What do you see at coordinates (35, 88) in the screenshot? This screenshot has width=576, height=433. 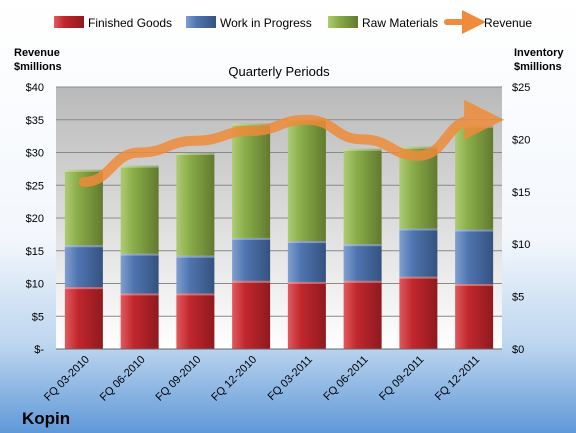 I see `left-tick-label: $40` at bounding box center [35, 88].